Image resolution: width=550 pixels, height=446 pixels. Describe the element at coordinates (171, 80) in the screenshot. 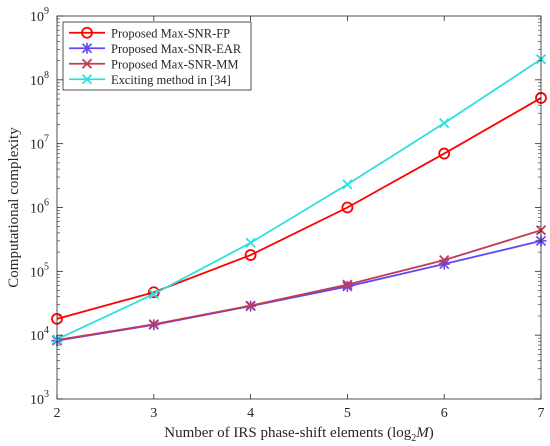

I see `legend-label: Exciting method in [34]` at that location.